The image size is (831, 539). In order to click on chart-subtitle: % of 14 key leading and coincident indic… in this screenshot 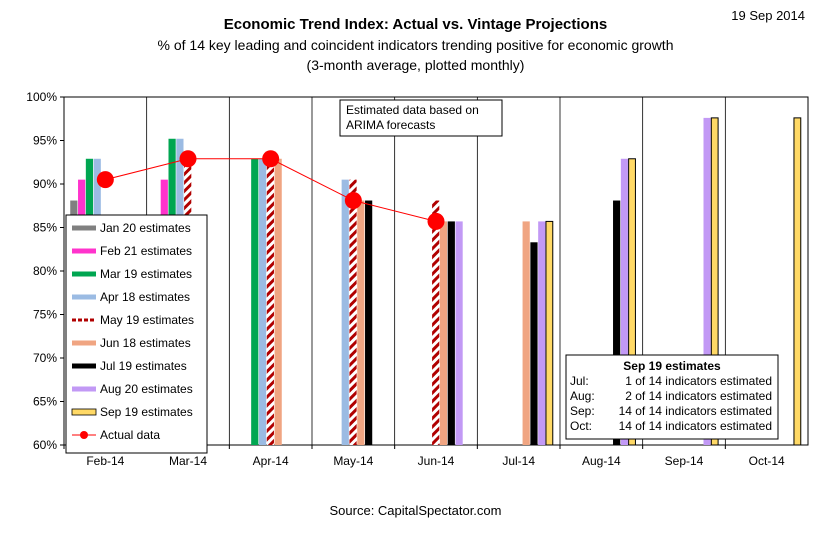, I will do `click(415, 45)`.